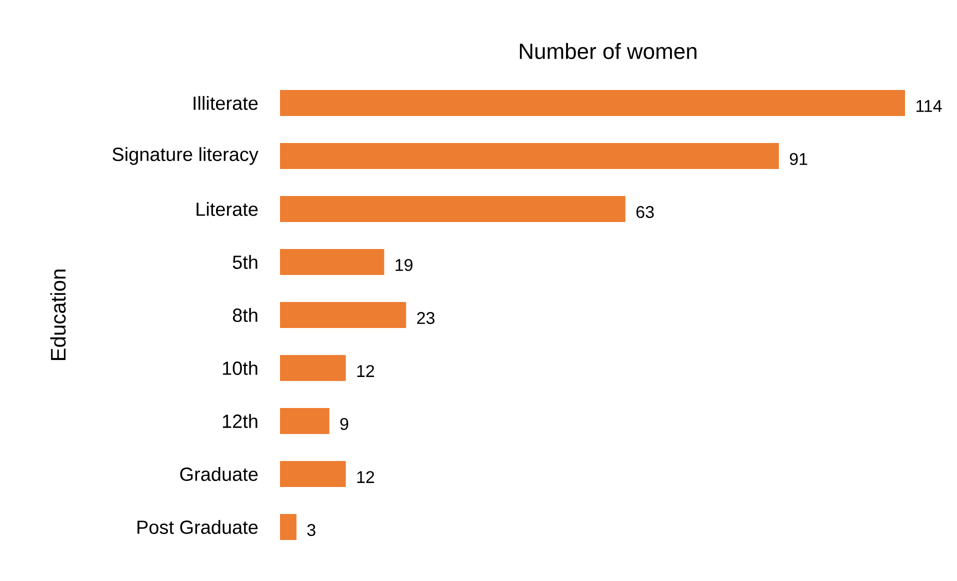 The height and width of the screenshot is (581, 957). Describe the element at coordinates (799, 159) in the screenshot. I see `data-label: 91` at that location.